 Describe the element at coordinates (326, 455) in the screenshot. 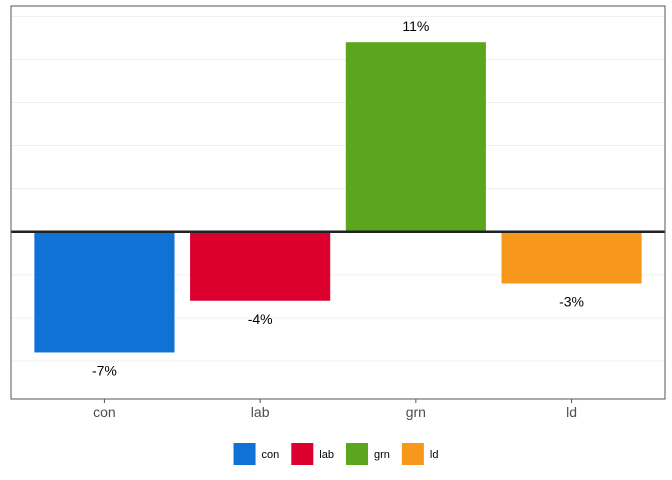

I see `legend-label-lab: lab` at that location.